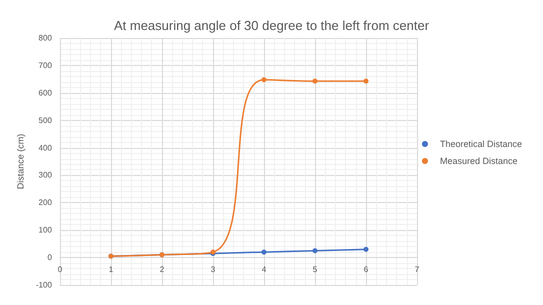 This screenshot has height=305, width=543. I want to click on y-tick-label: 700, so click(45, 65).